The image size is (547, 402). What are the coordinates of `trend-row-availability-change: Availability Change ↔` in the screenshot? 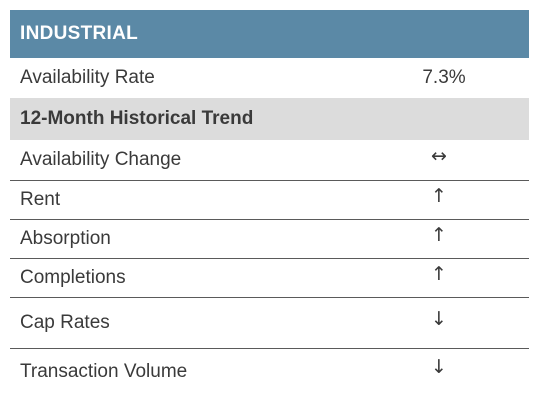 It's located at (269, 160).